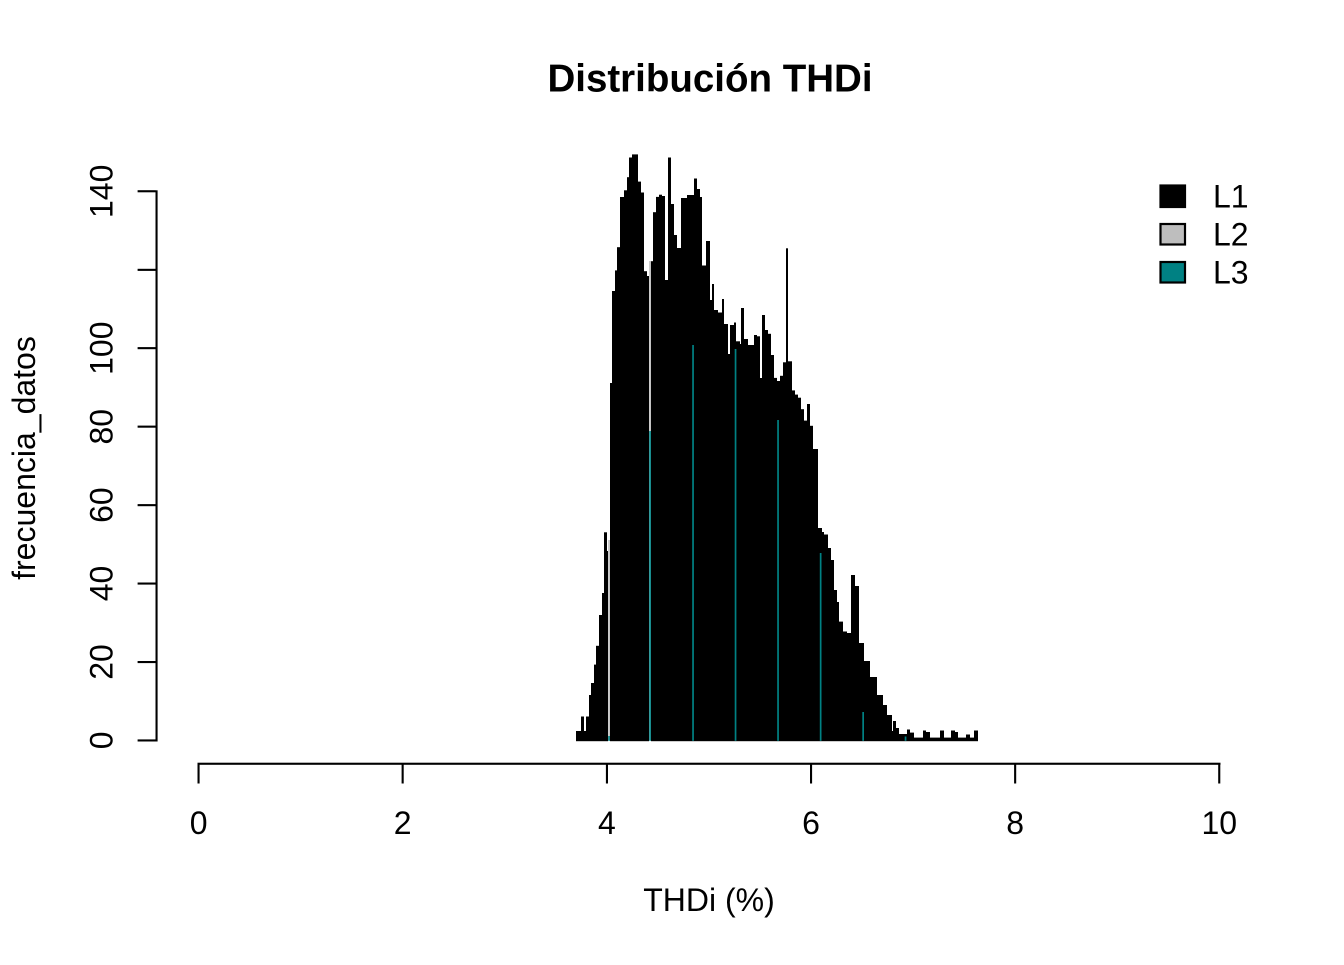  Describe the element at coordinates (709, 900) in the screenshot. I see `svg-text: THDi (%)` at that location.